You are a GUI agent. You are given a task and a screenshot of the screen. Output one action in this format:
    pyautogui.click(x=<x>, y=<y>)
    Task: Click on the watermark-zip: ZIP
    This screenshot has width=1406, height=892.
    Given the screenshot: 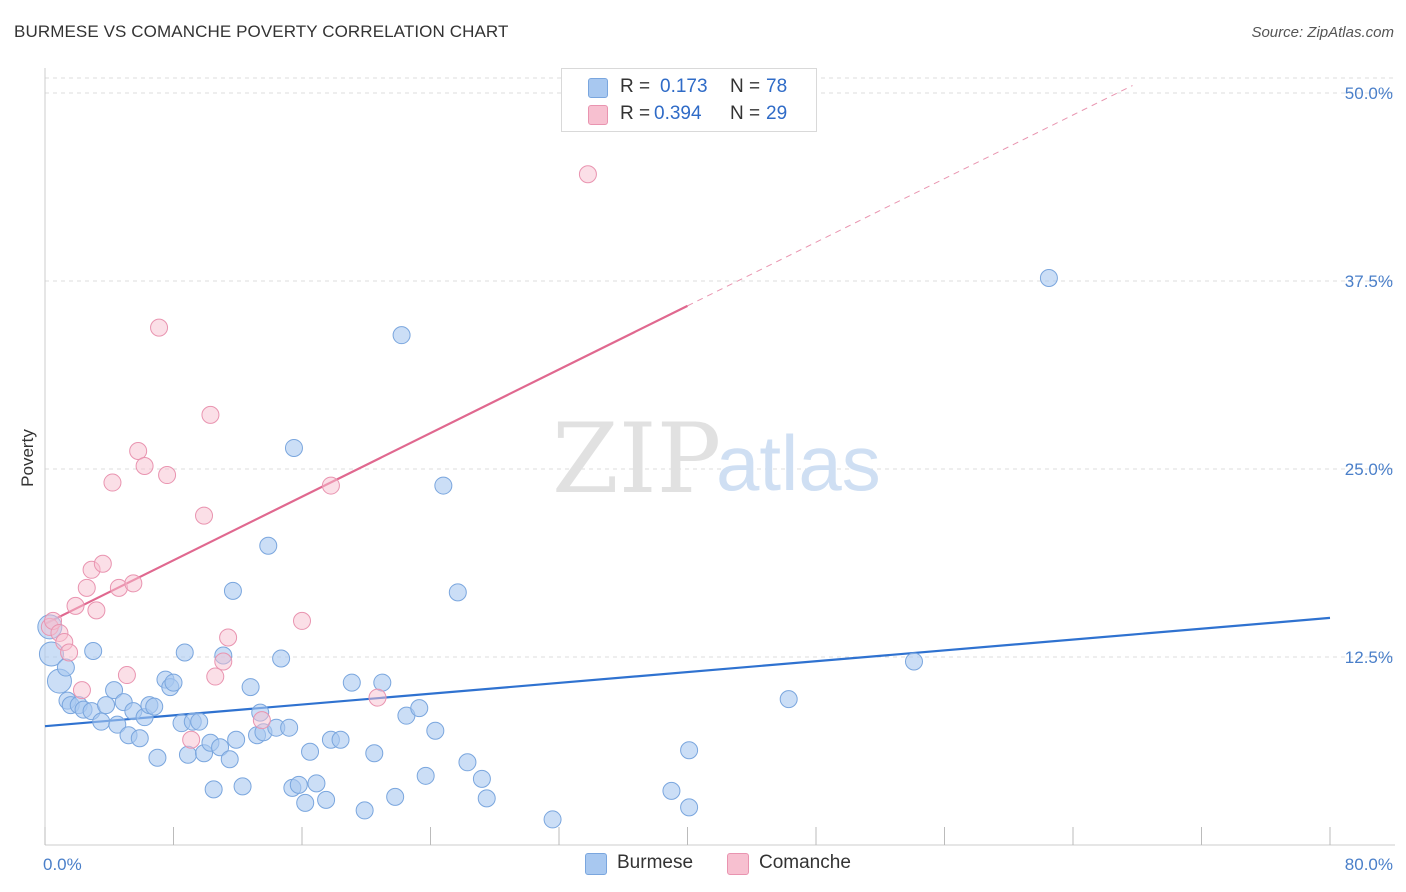 What is the action you would take?
    pyautogui.click(x=636, y=459)
    